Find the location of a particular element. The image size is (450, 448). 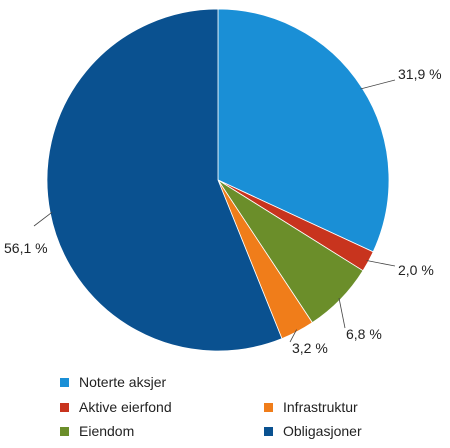

data-label: 56,1 % is located at coordinates (26, 248).